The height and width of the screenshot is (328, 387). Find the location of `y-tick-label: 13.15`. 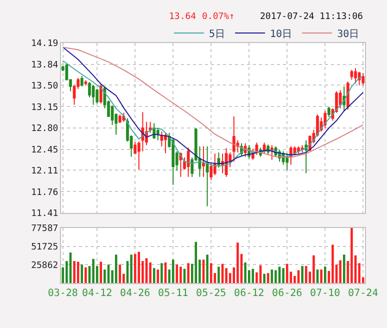

y-tick-label: 13.15 is located at coordinates (44, 107).